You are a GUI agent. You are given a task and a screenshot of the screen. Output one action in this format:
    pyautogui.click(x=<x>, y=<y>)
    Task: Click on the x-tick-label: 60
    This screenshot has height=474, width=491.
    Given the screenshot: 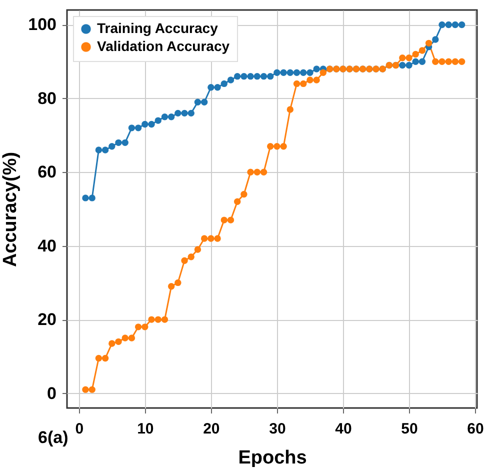 What is the action you would take?
    pyautogui.click(x=475, y=429)
    